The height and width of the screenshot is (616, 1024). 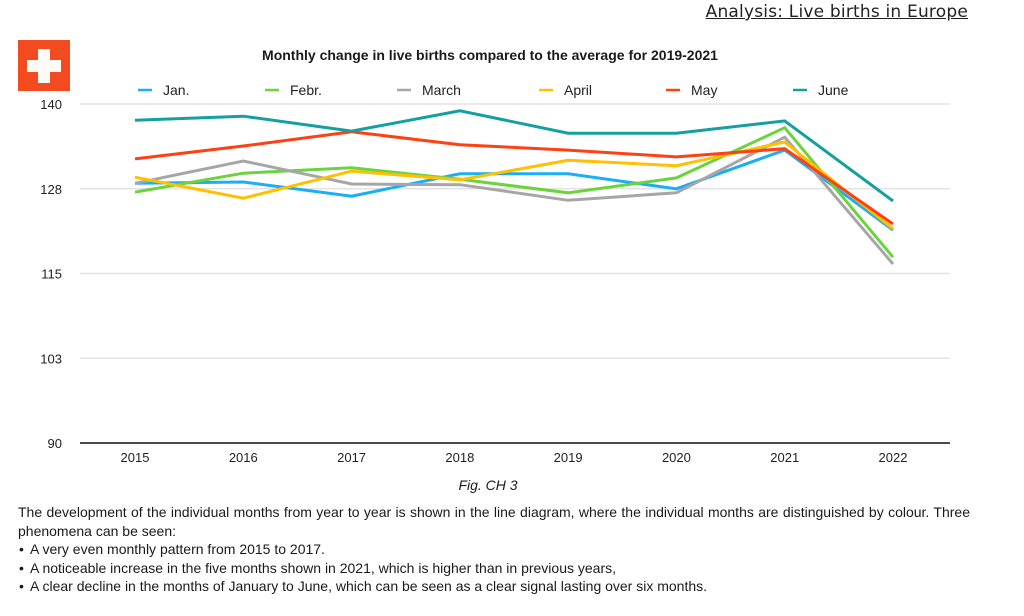 I want to click on x-tick-label: 2020, so click(x=676, y=457).